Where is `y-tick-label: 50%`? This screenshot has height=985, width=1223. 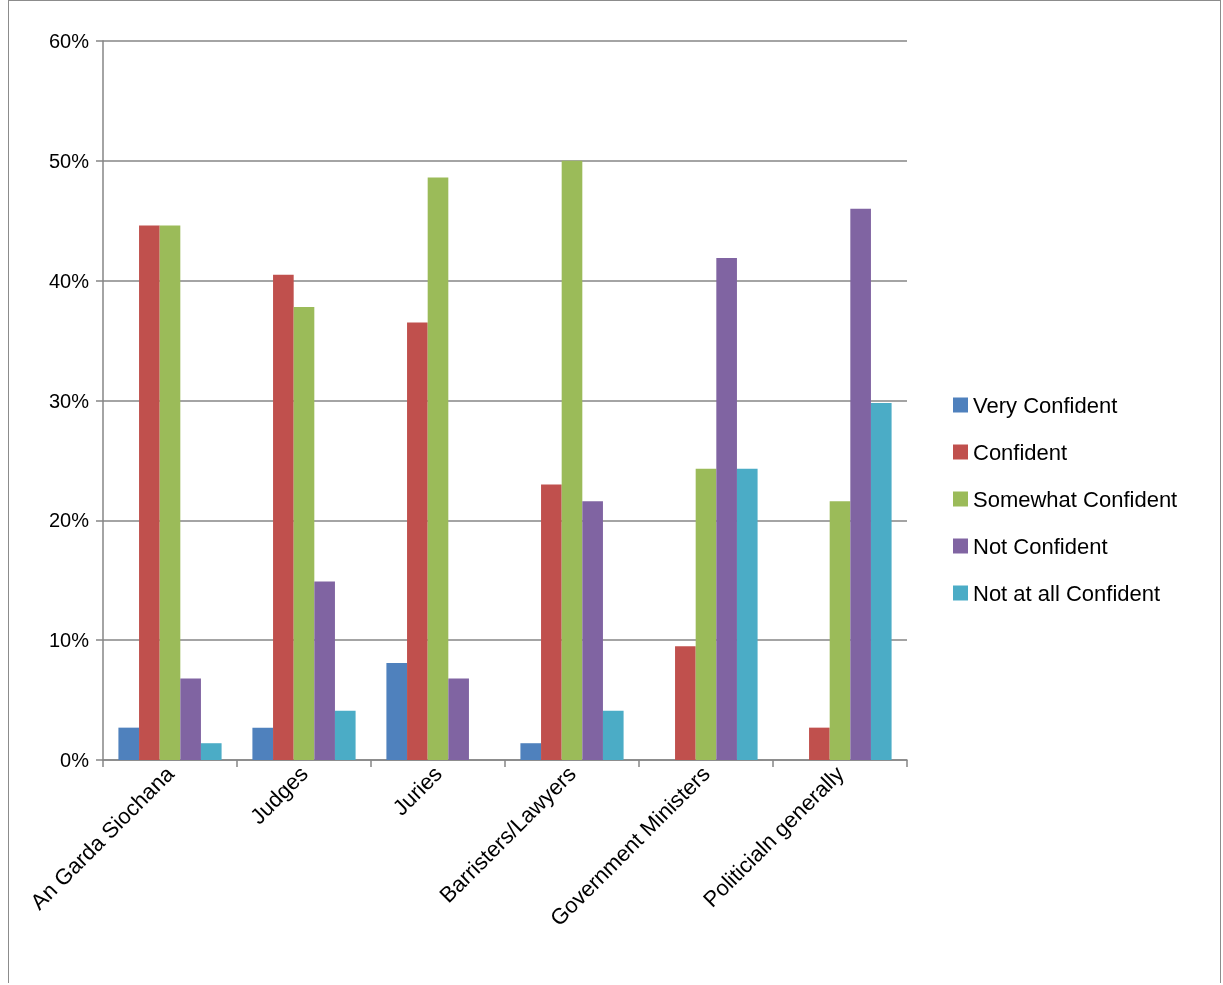
y-tick-label: 50% is located at coordinates (69, 160).